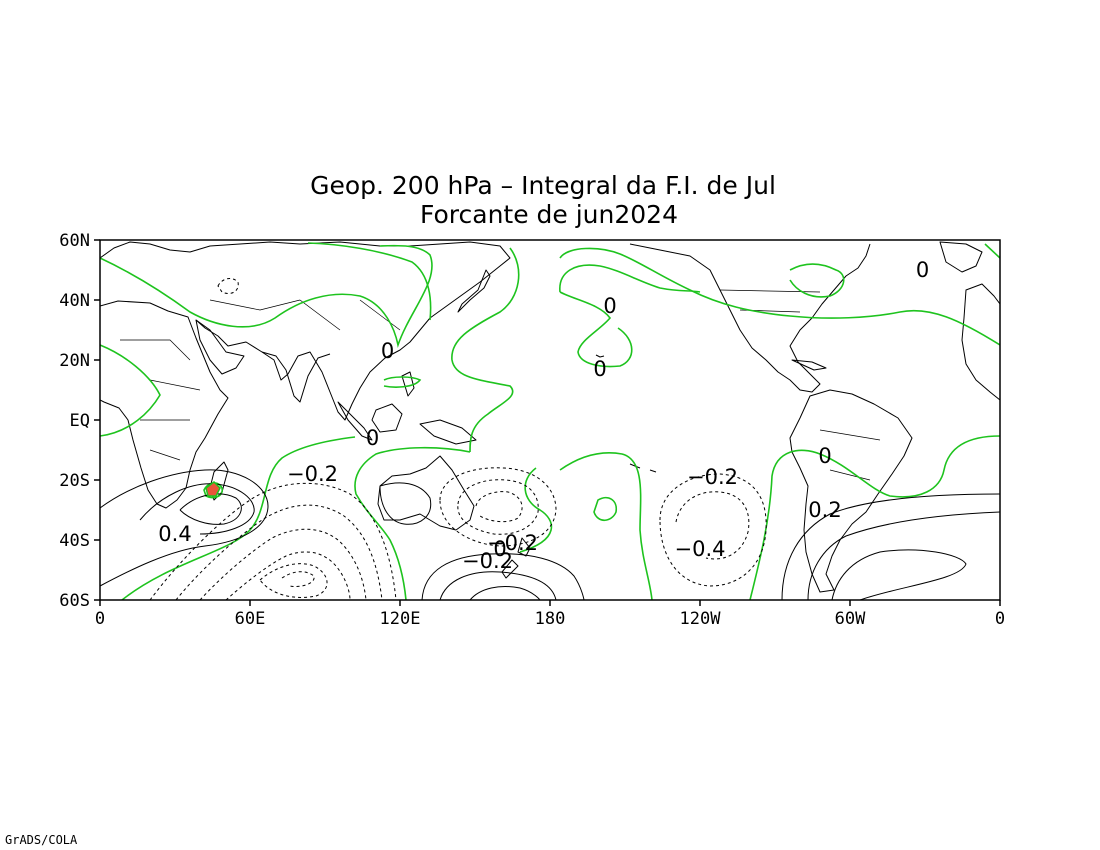  What do you see at coordinates (809, 365) in the screenshot?
I see `coast-caribbean` at bounding box center [809, 365].